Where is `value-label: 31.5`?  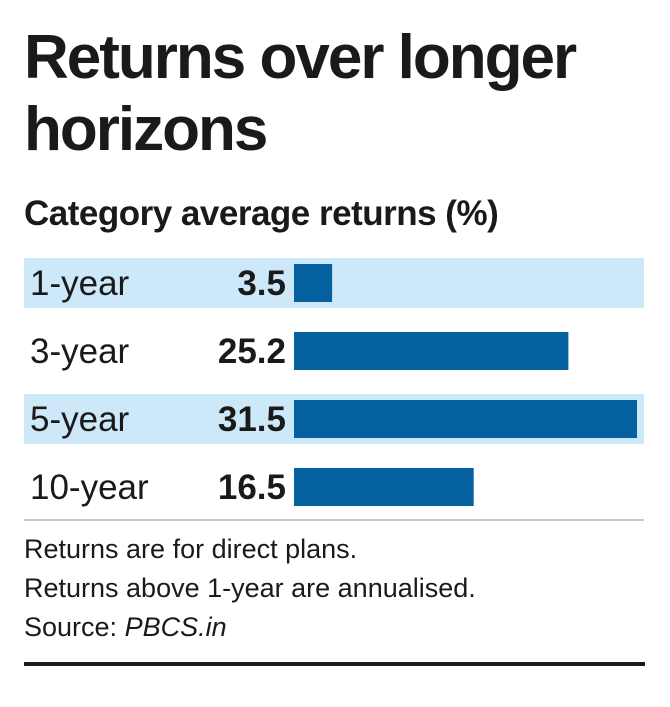
value-label: 31.5 is located at coordinates (252, 419).